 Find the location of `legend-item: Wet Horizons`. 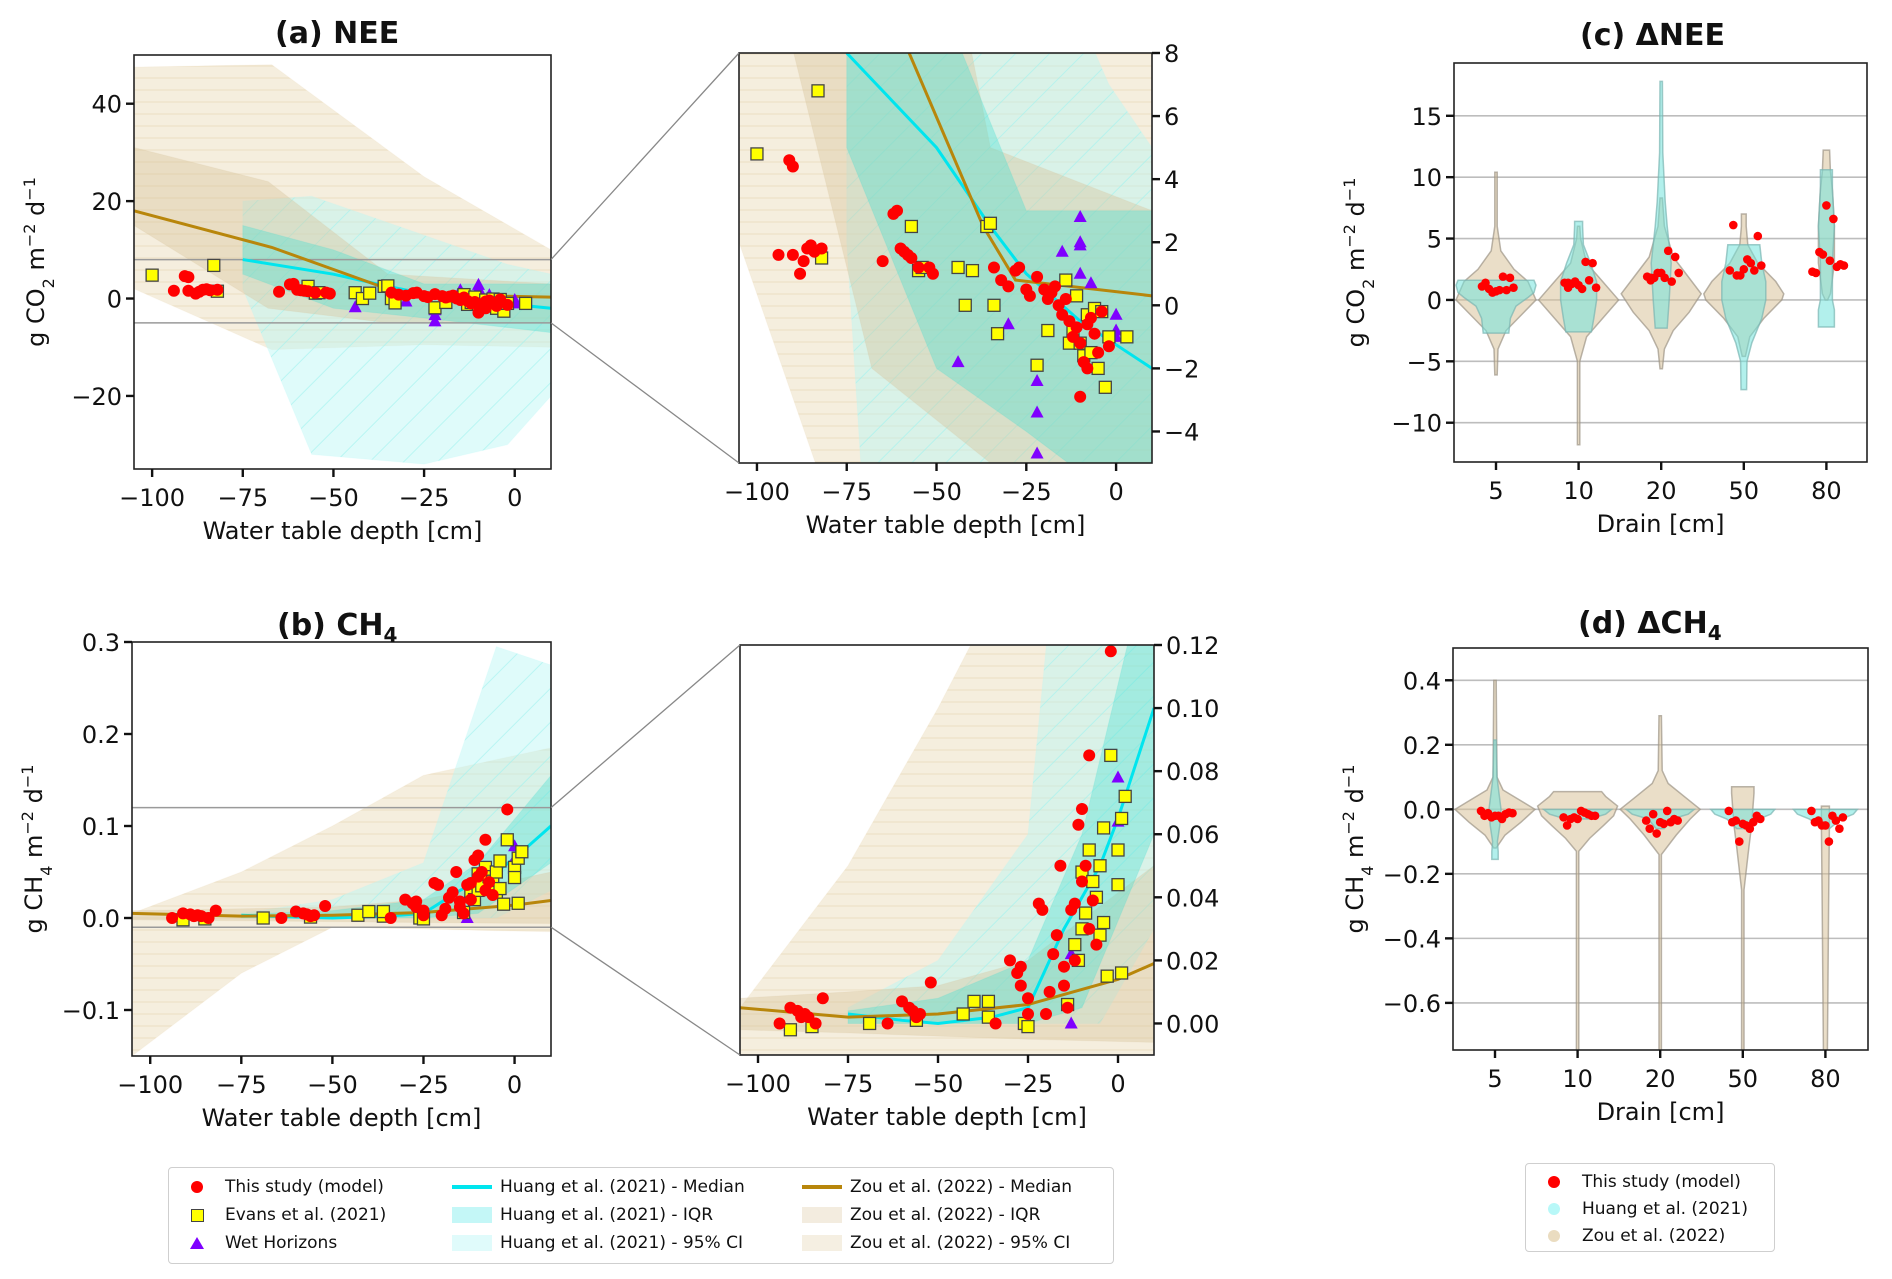

legend-item: Wet Horizons is located at coordinates (306, 1243).